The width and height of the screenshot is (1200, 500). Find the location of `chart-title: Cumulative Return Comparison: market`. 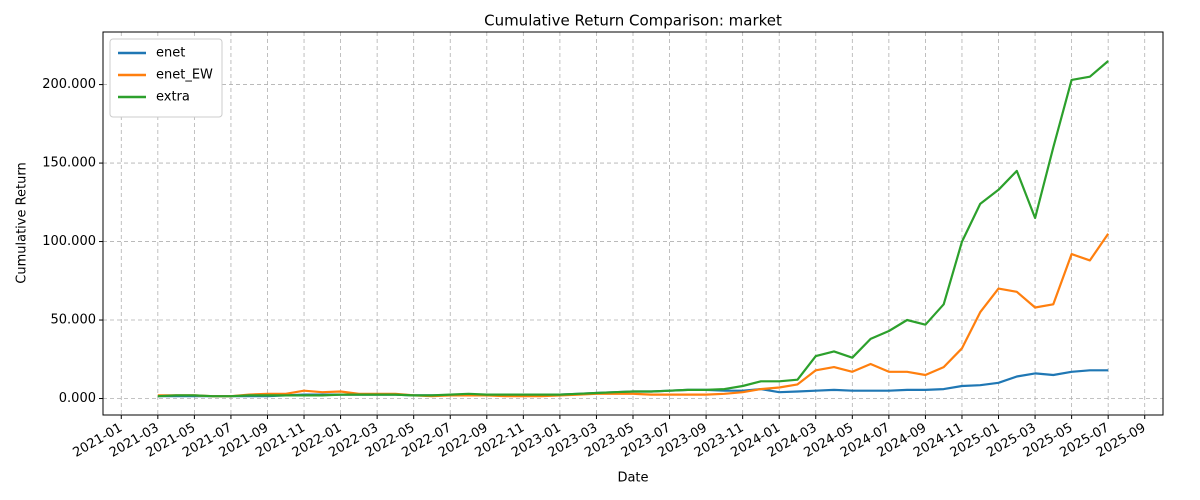

chart-title: Cumulative Return Comparison: market is located at coordinates (633, 21).